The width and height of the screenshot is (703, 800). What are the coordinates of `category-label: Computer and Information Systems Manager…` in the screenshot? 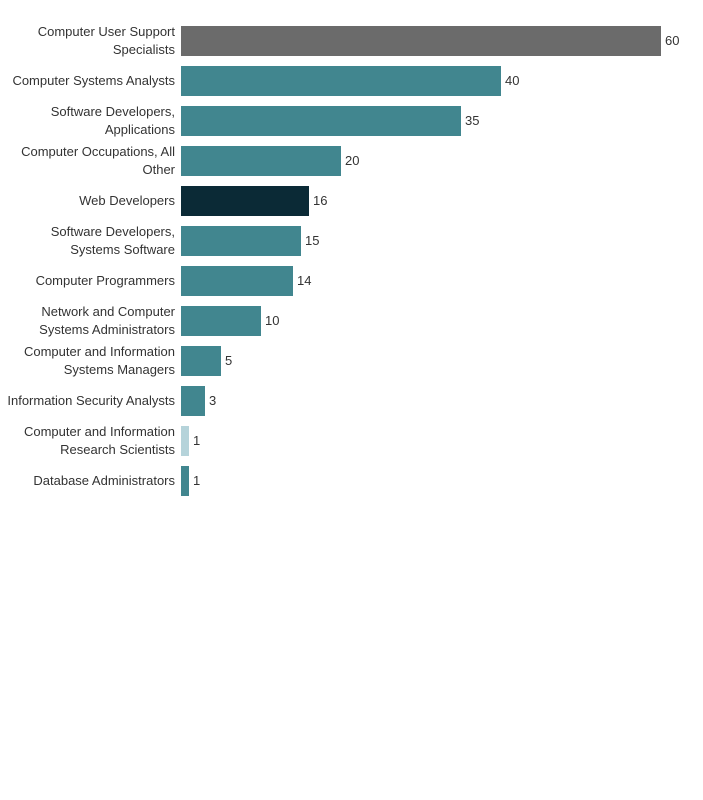 It's located at (99, 360).